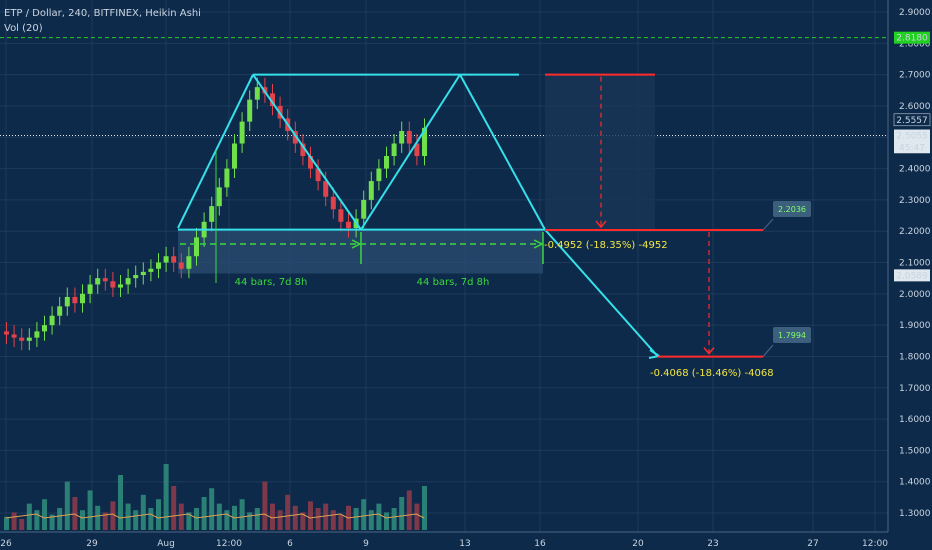 This screenshot has width=932, height=550. I want to click on y-tick-label: 2.3000, so click(915, 201).